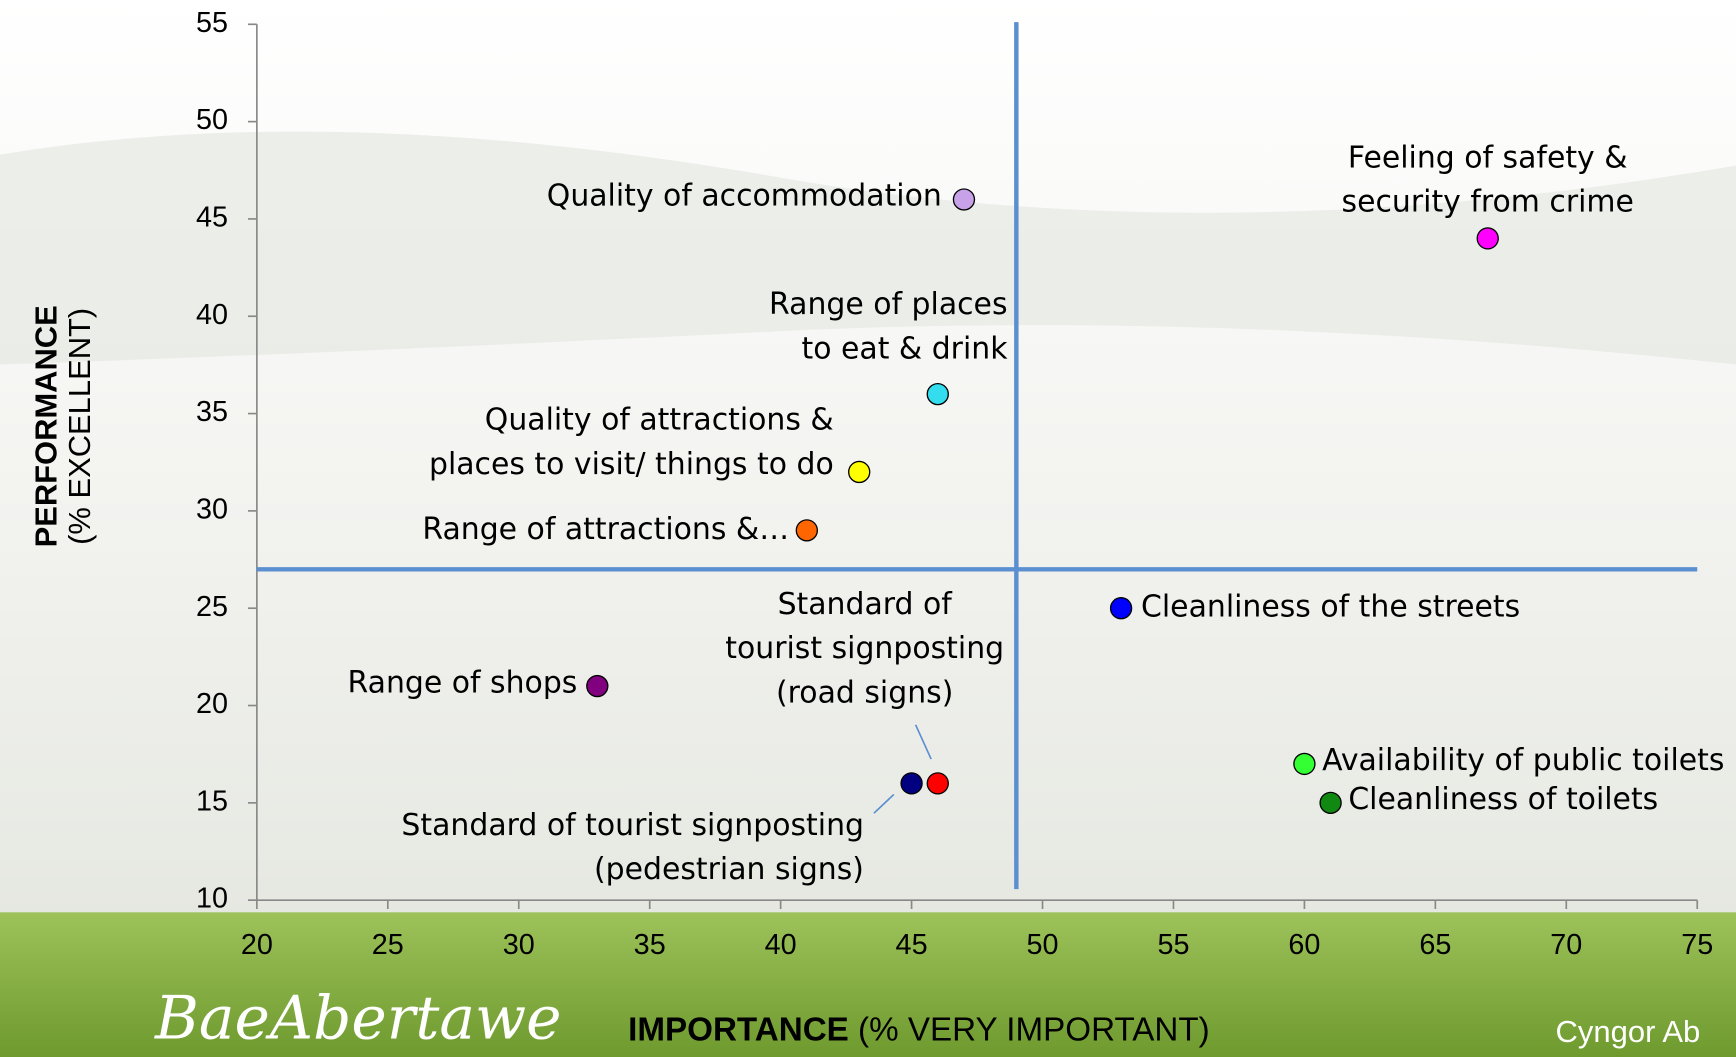 The width and height of the screenshot is (1736, 1057). I want to click on point-label: (road signs), so click(864, 692).